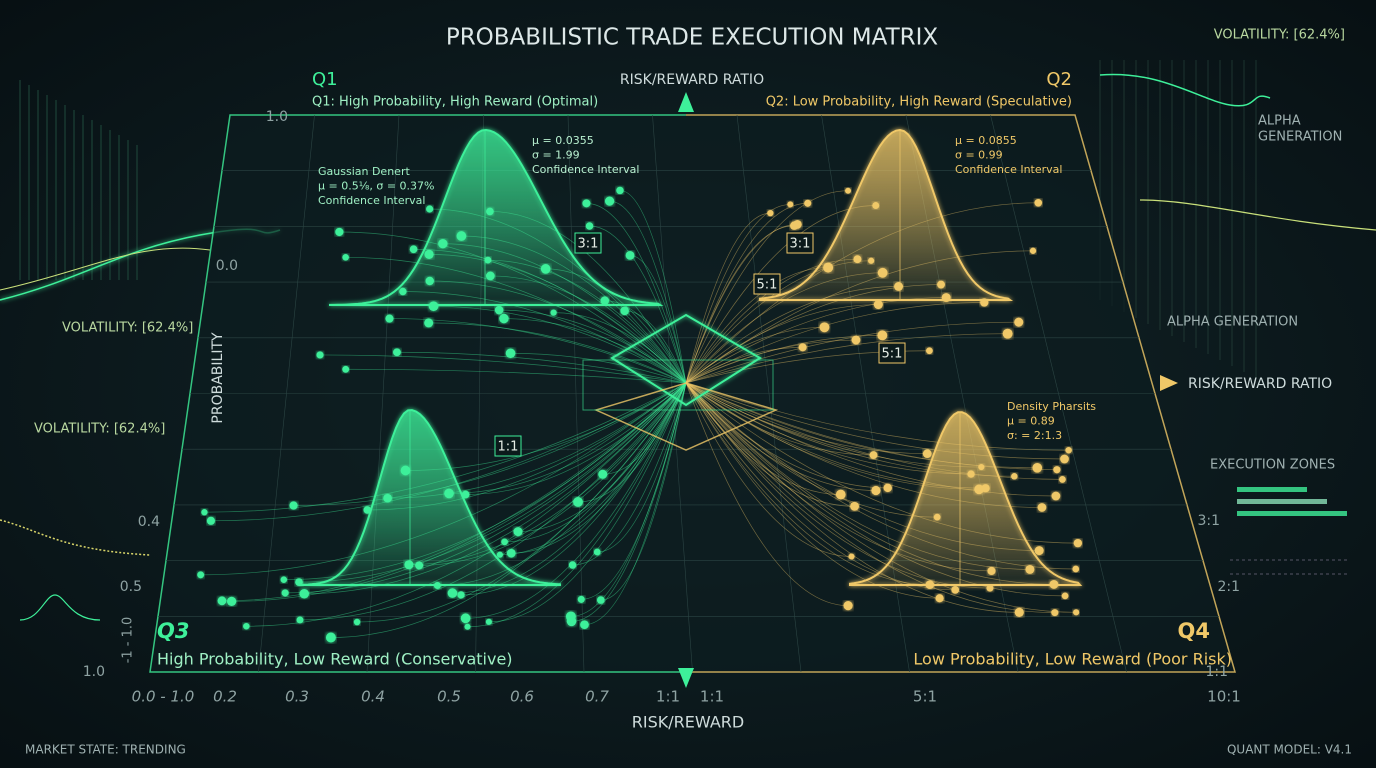 The height and width of the screenshot is (768, 1376). Describe the element at coordinates (371, 200) in the screenshot. I see `annotation: Confidence Interval` at that location.